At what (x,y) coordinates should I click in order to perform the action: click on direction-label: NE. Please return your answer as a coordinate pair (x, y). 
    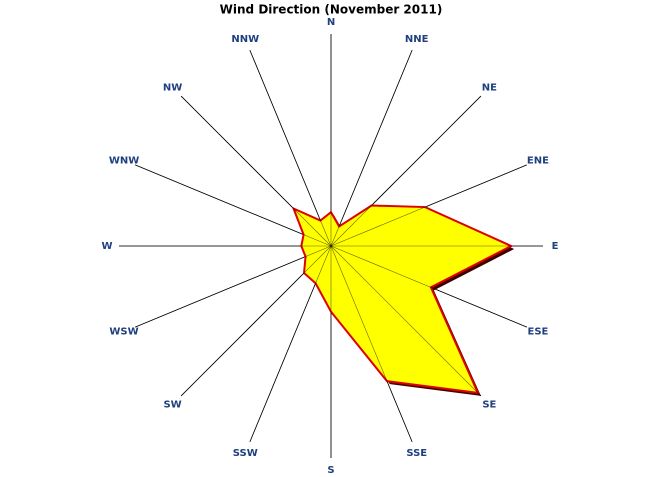
    Looking at the image, I should click on (489, 88).